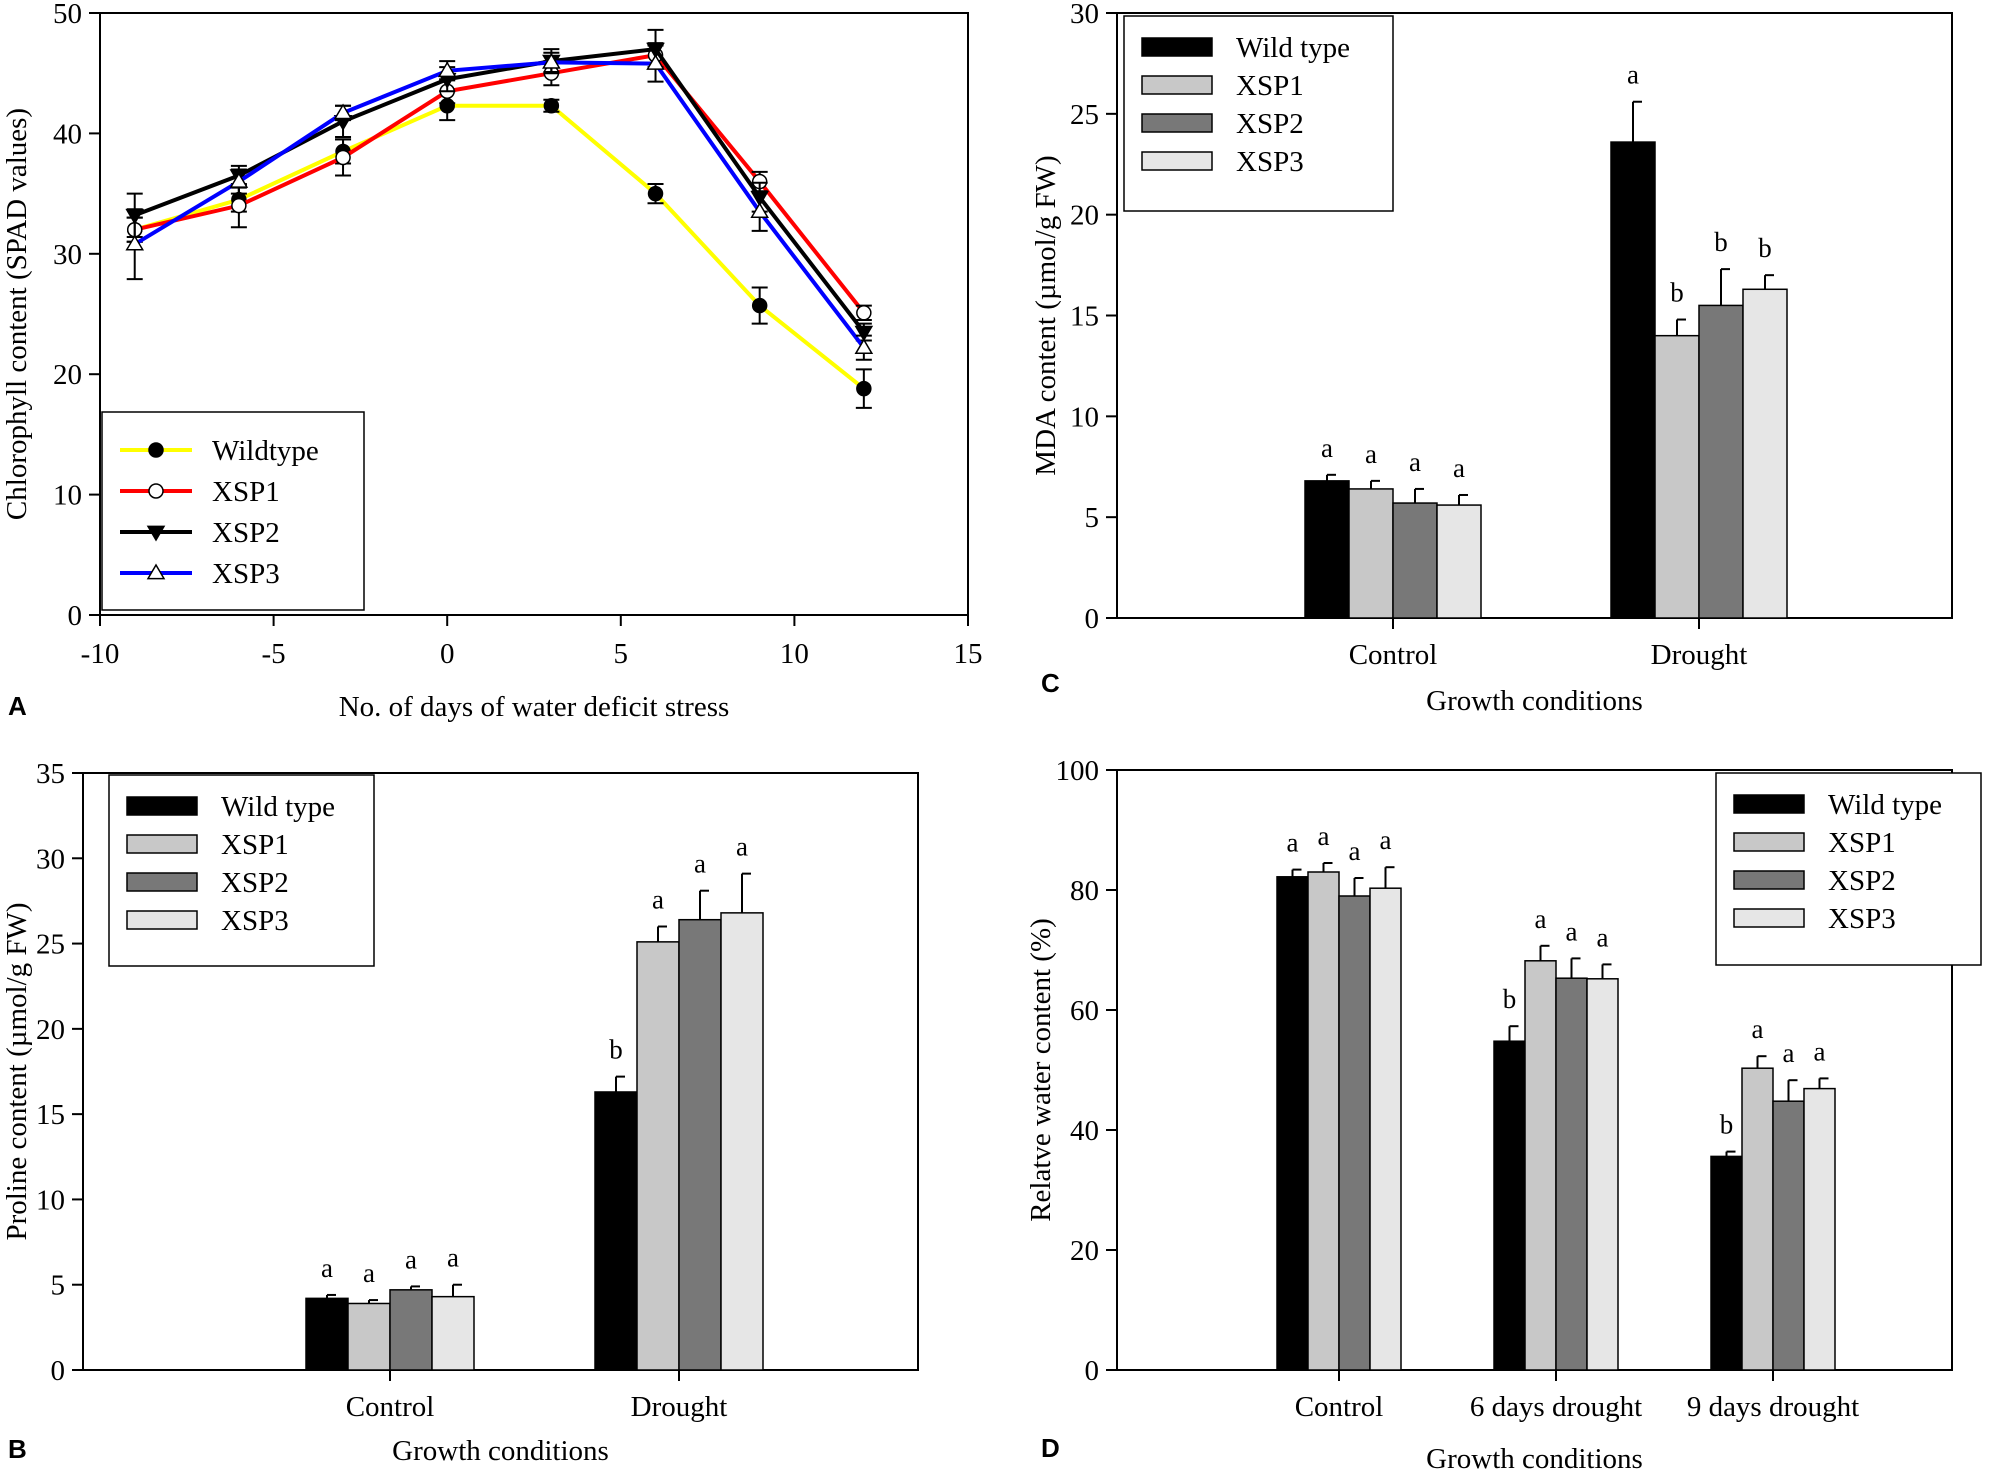  Describe the element at coordinates (447, 654) in the screenshot. I see `x-tick-label: 0` at that location.